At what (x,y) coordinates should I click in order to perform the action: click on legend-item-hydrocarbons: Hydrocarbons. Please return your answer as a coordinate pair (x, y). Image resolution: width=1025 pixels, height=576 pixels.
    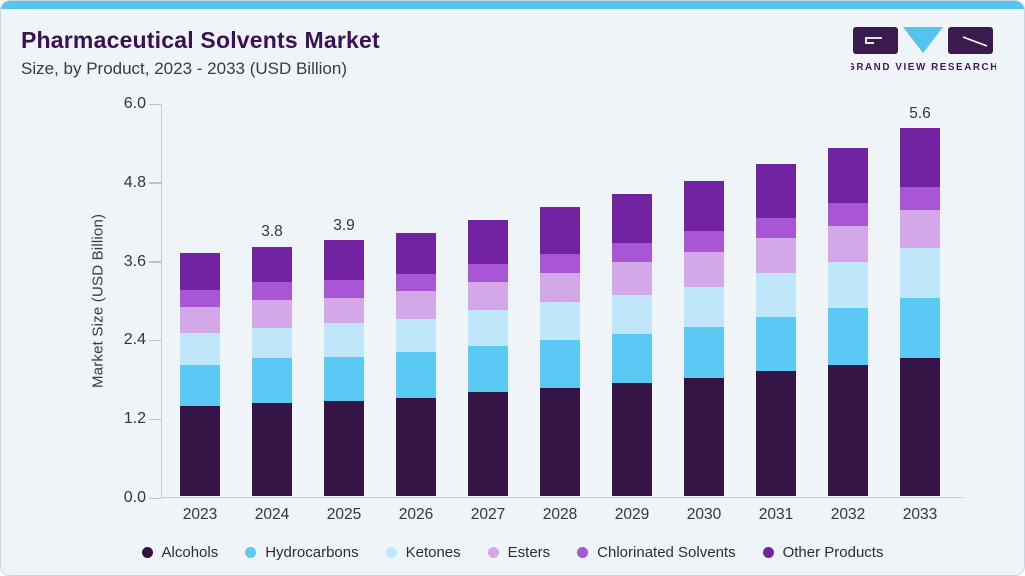
    Looking at the image, I should click on (302, 552).